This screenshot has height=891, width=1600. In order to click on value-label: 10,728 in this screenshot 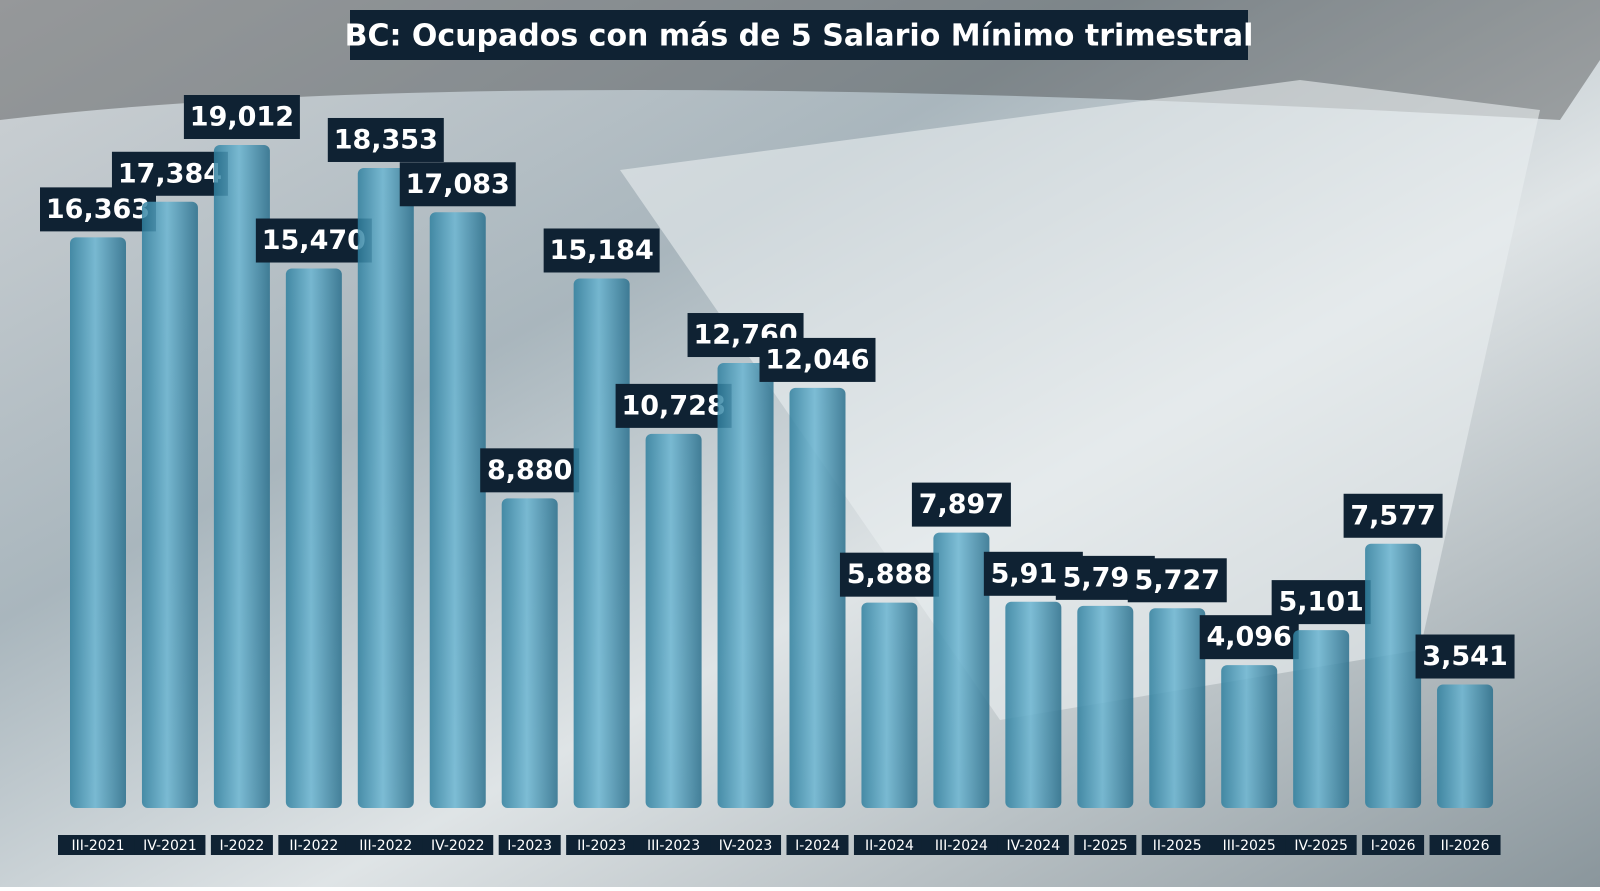, I will do `click(673, 405)`.